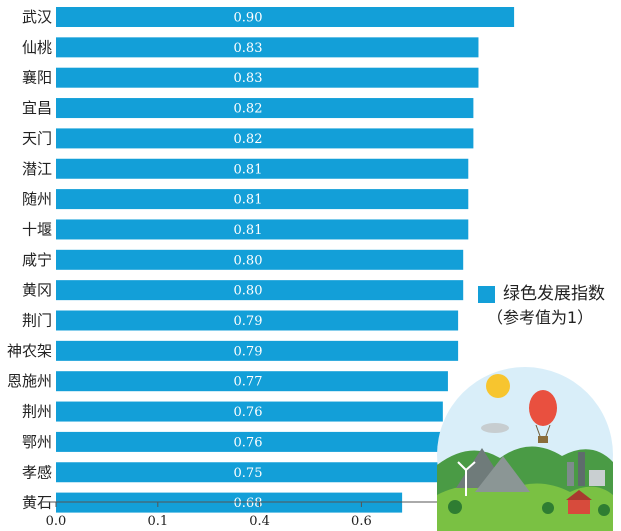  I want to click on category-label: 潜江, so click(37, 169).